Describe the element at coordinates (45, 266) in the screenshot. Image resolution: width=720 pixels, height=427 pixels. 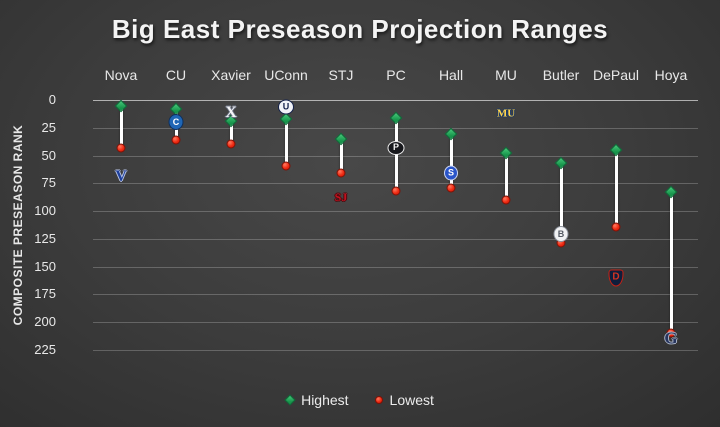
I see `y-tick-label-150: 150` at that location.